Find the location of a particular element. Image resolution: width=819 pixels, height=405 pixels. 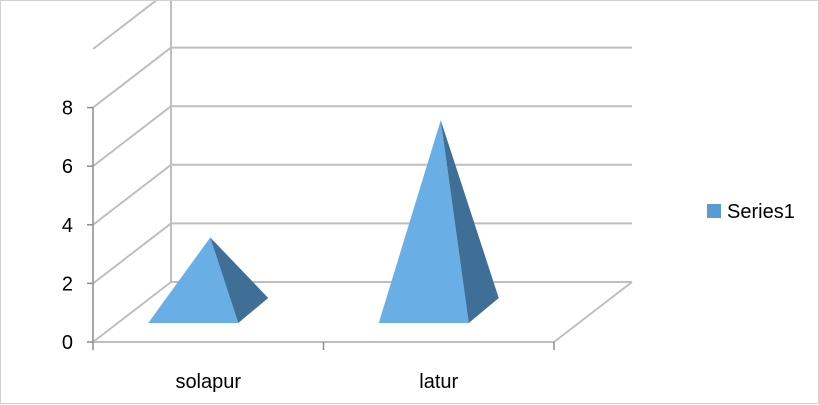

legend-label-series1: Series1 is located at coordinates (761, 212).